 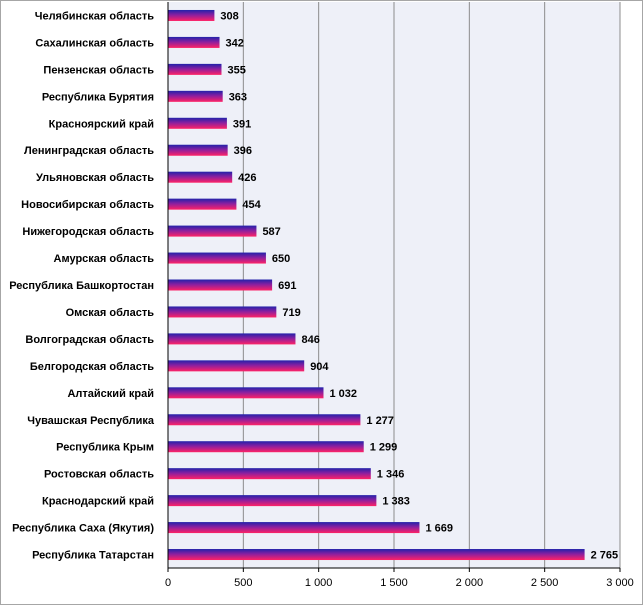 I want to click on x-tick-label: 2 500, so click(x=545, y=583).